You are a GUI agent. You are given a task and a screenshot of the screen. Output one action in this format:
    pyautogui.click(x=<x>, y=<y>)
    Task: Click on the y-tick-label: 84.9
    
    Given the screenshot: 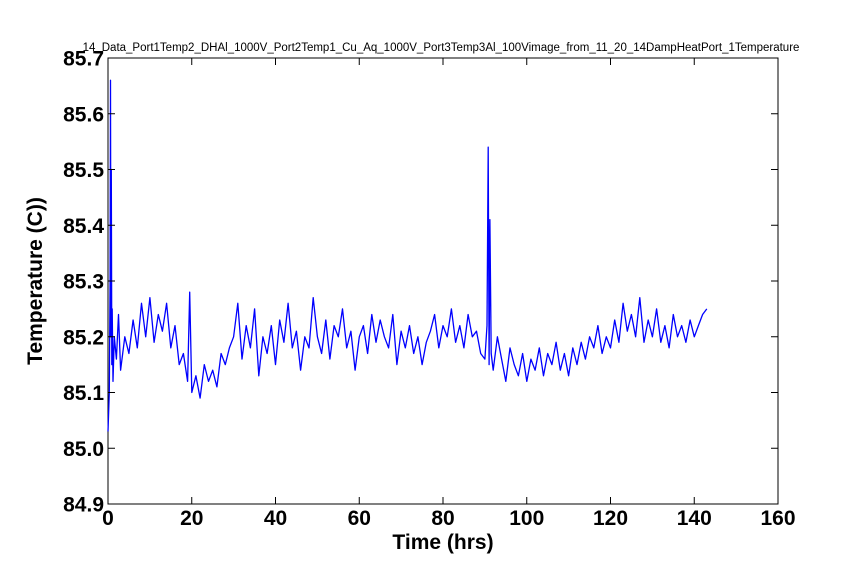 What is the action you would take?
    pyautogui.click(x=83, y=505)
    